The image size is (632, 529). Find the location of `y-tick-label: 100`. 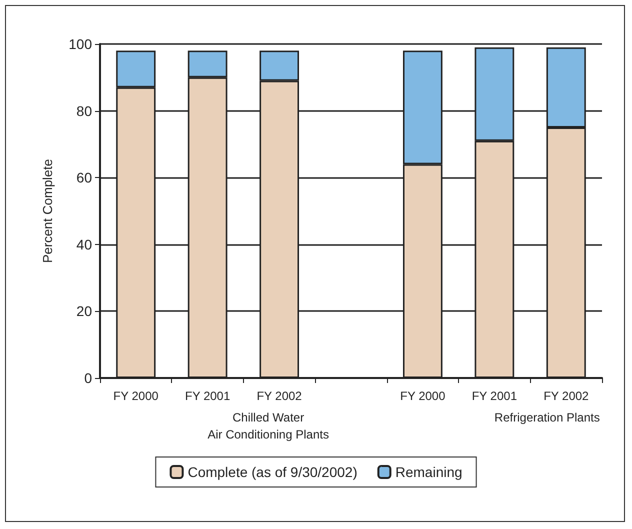

y-tick-label: 100 is located at coordinates (80, 44).